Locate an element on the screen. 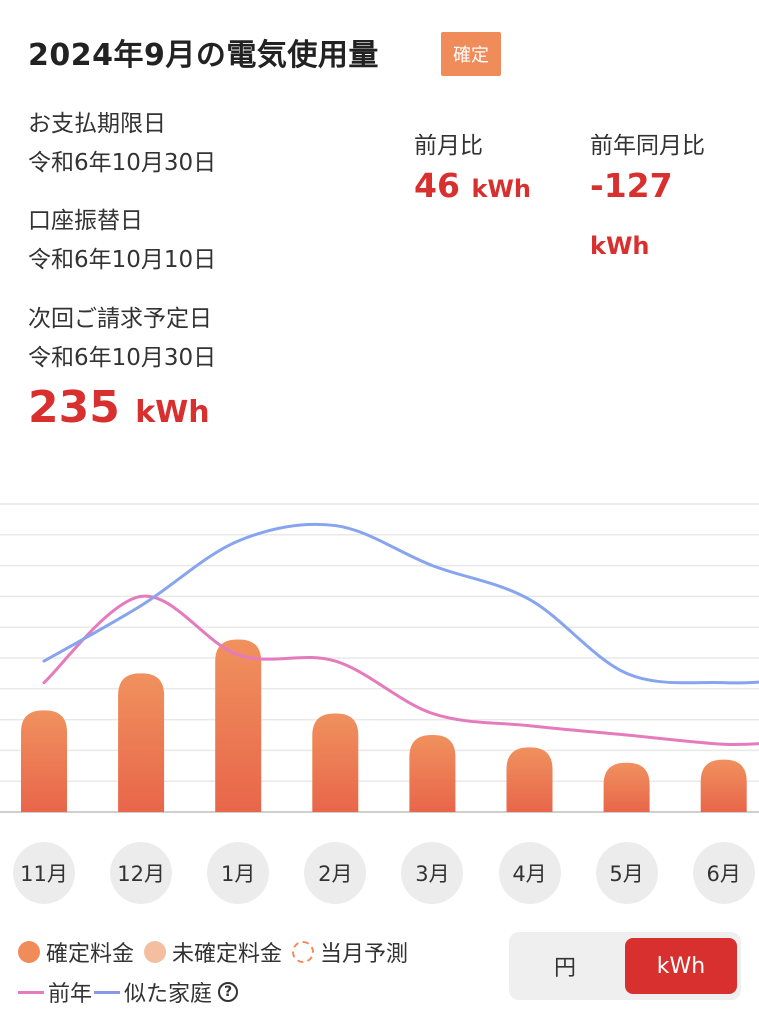  month-tick-label: 4月 is located at coordinates (529, 873).